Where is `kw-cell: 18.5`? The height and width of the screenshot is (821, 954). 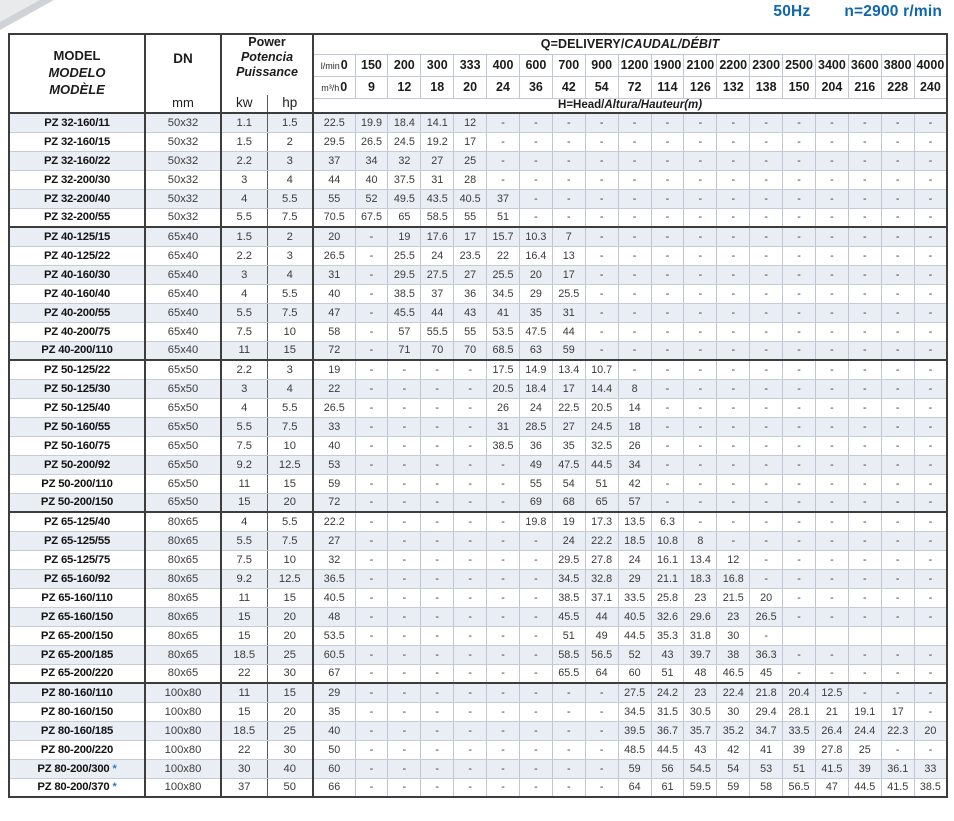
kw-cell: 18.5 is located at coordinates (244, 655).